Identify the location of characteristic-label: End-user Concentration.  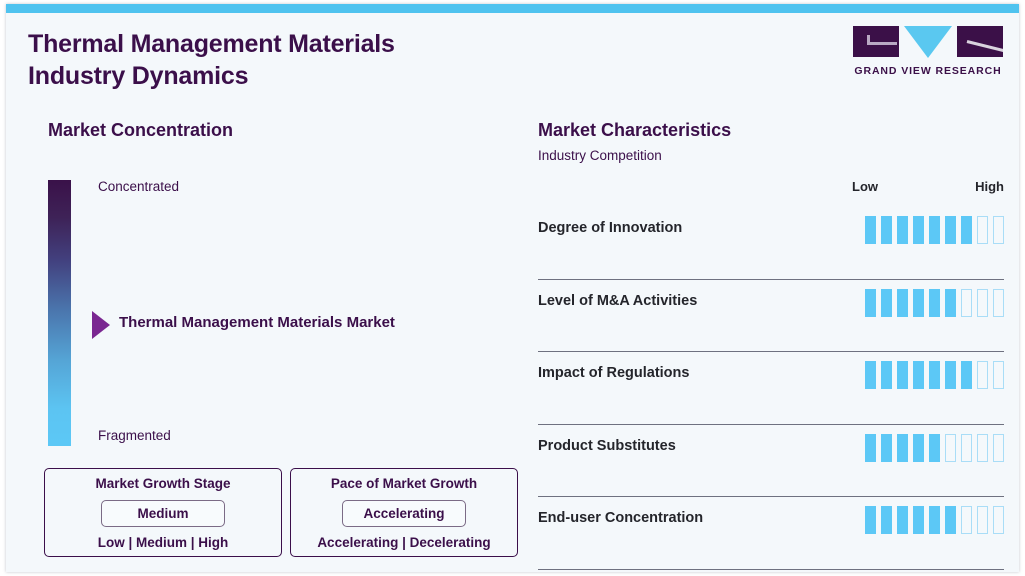
(621, 518).